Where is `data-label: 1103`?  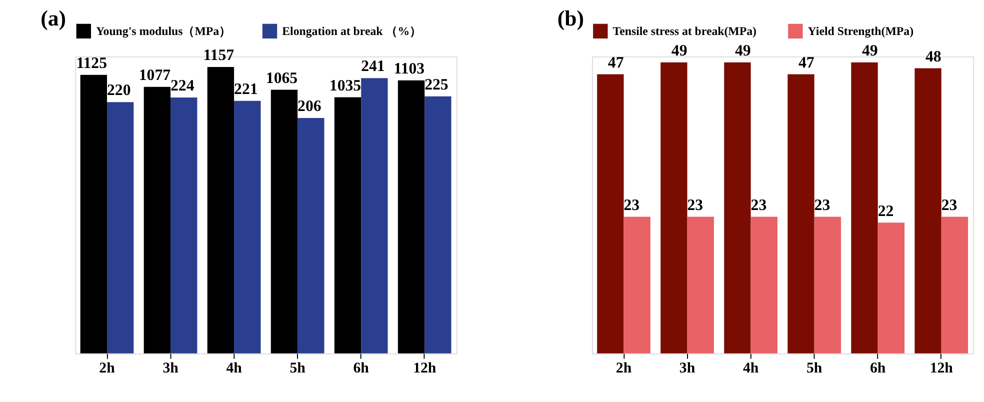 data-label: 1103 is located at coordinates (409, 69).